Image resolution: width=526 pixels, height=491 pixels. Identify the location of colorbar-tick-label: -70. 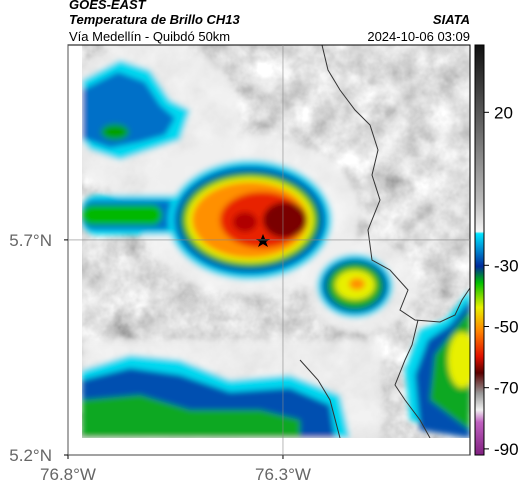
(506, 388).